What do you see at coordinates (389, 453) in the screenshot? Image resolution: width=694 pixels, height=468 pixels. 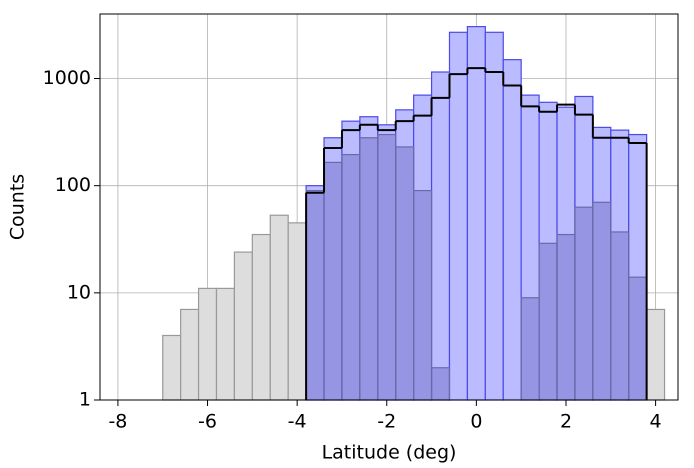 I see `x-axis-label: Latitude (deg)` at bounding box center [389, 453].